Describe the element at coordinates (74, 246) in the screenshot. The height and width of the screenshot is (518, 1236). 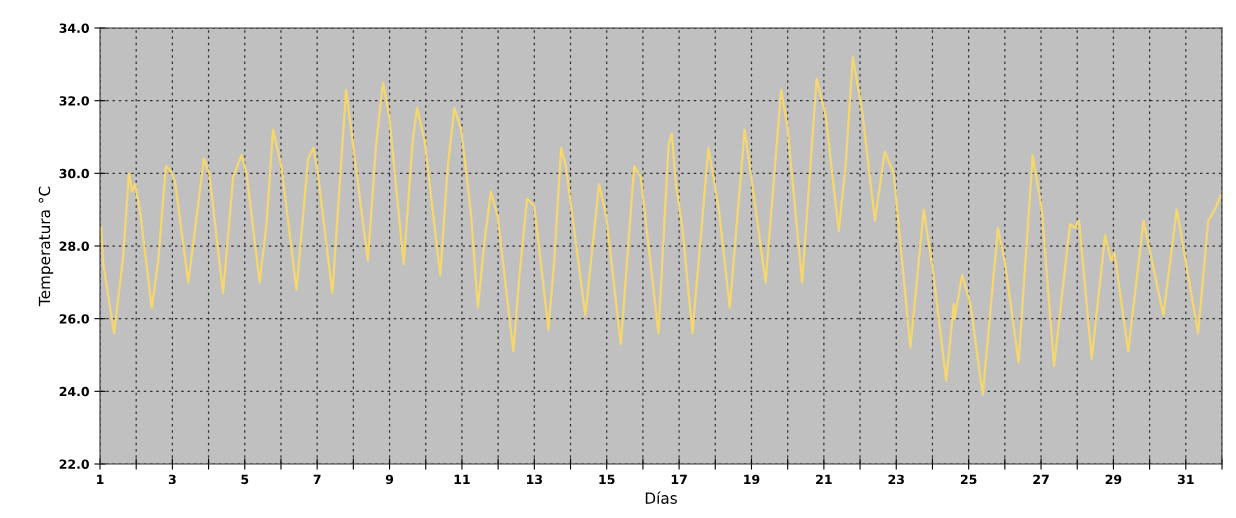
I see `y-tick-label: 28.0` at that location.